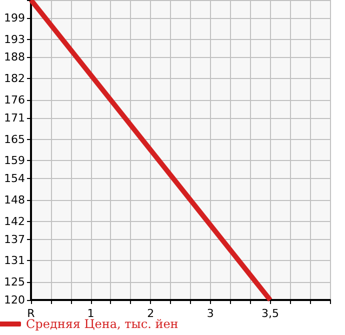 The height and width of the screenshot is (335, 345). What do you see at coordinates (14, 117) in the screenshot?
I see `y-tick-label: 171` at bounding box center [14, 117].